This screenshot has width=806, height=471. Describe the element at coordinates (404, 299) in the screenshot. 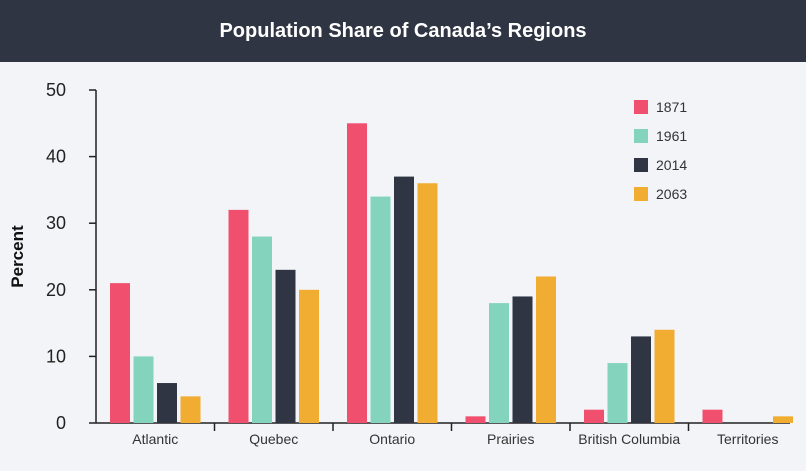

I see `bar-ontario-2014` at that location.